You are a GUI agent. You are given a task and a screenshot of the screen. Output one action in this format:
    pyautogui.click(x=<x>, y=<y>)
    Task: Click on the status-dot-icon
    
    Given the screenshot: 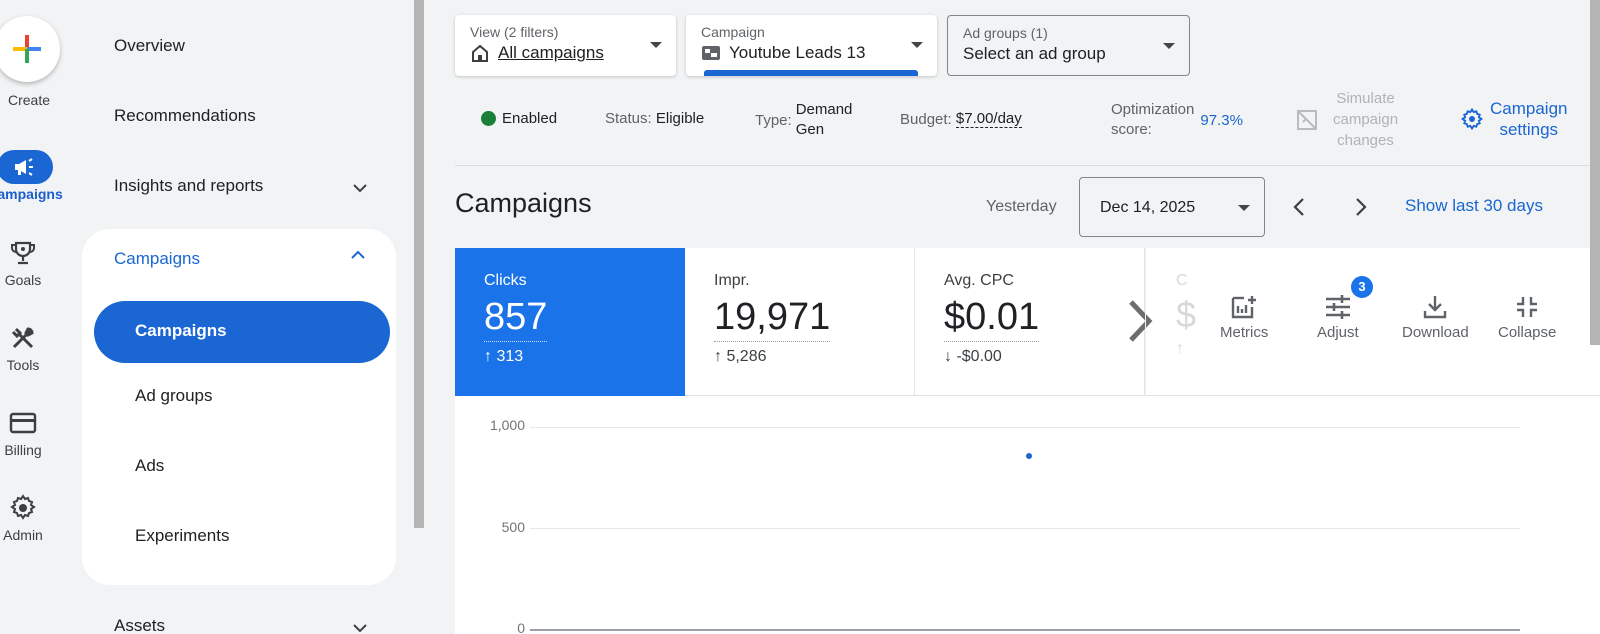 What is the action you would take?
    pyautogui.click(x=488, y=118)
    